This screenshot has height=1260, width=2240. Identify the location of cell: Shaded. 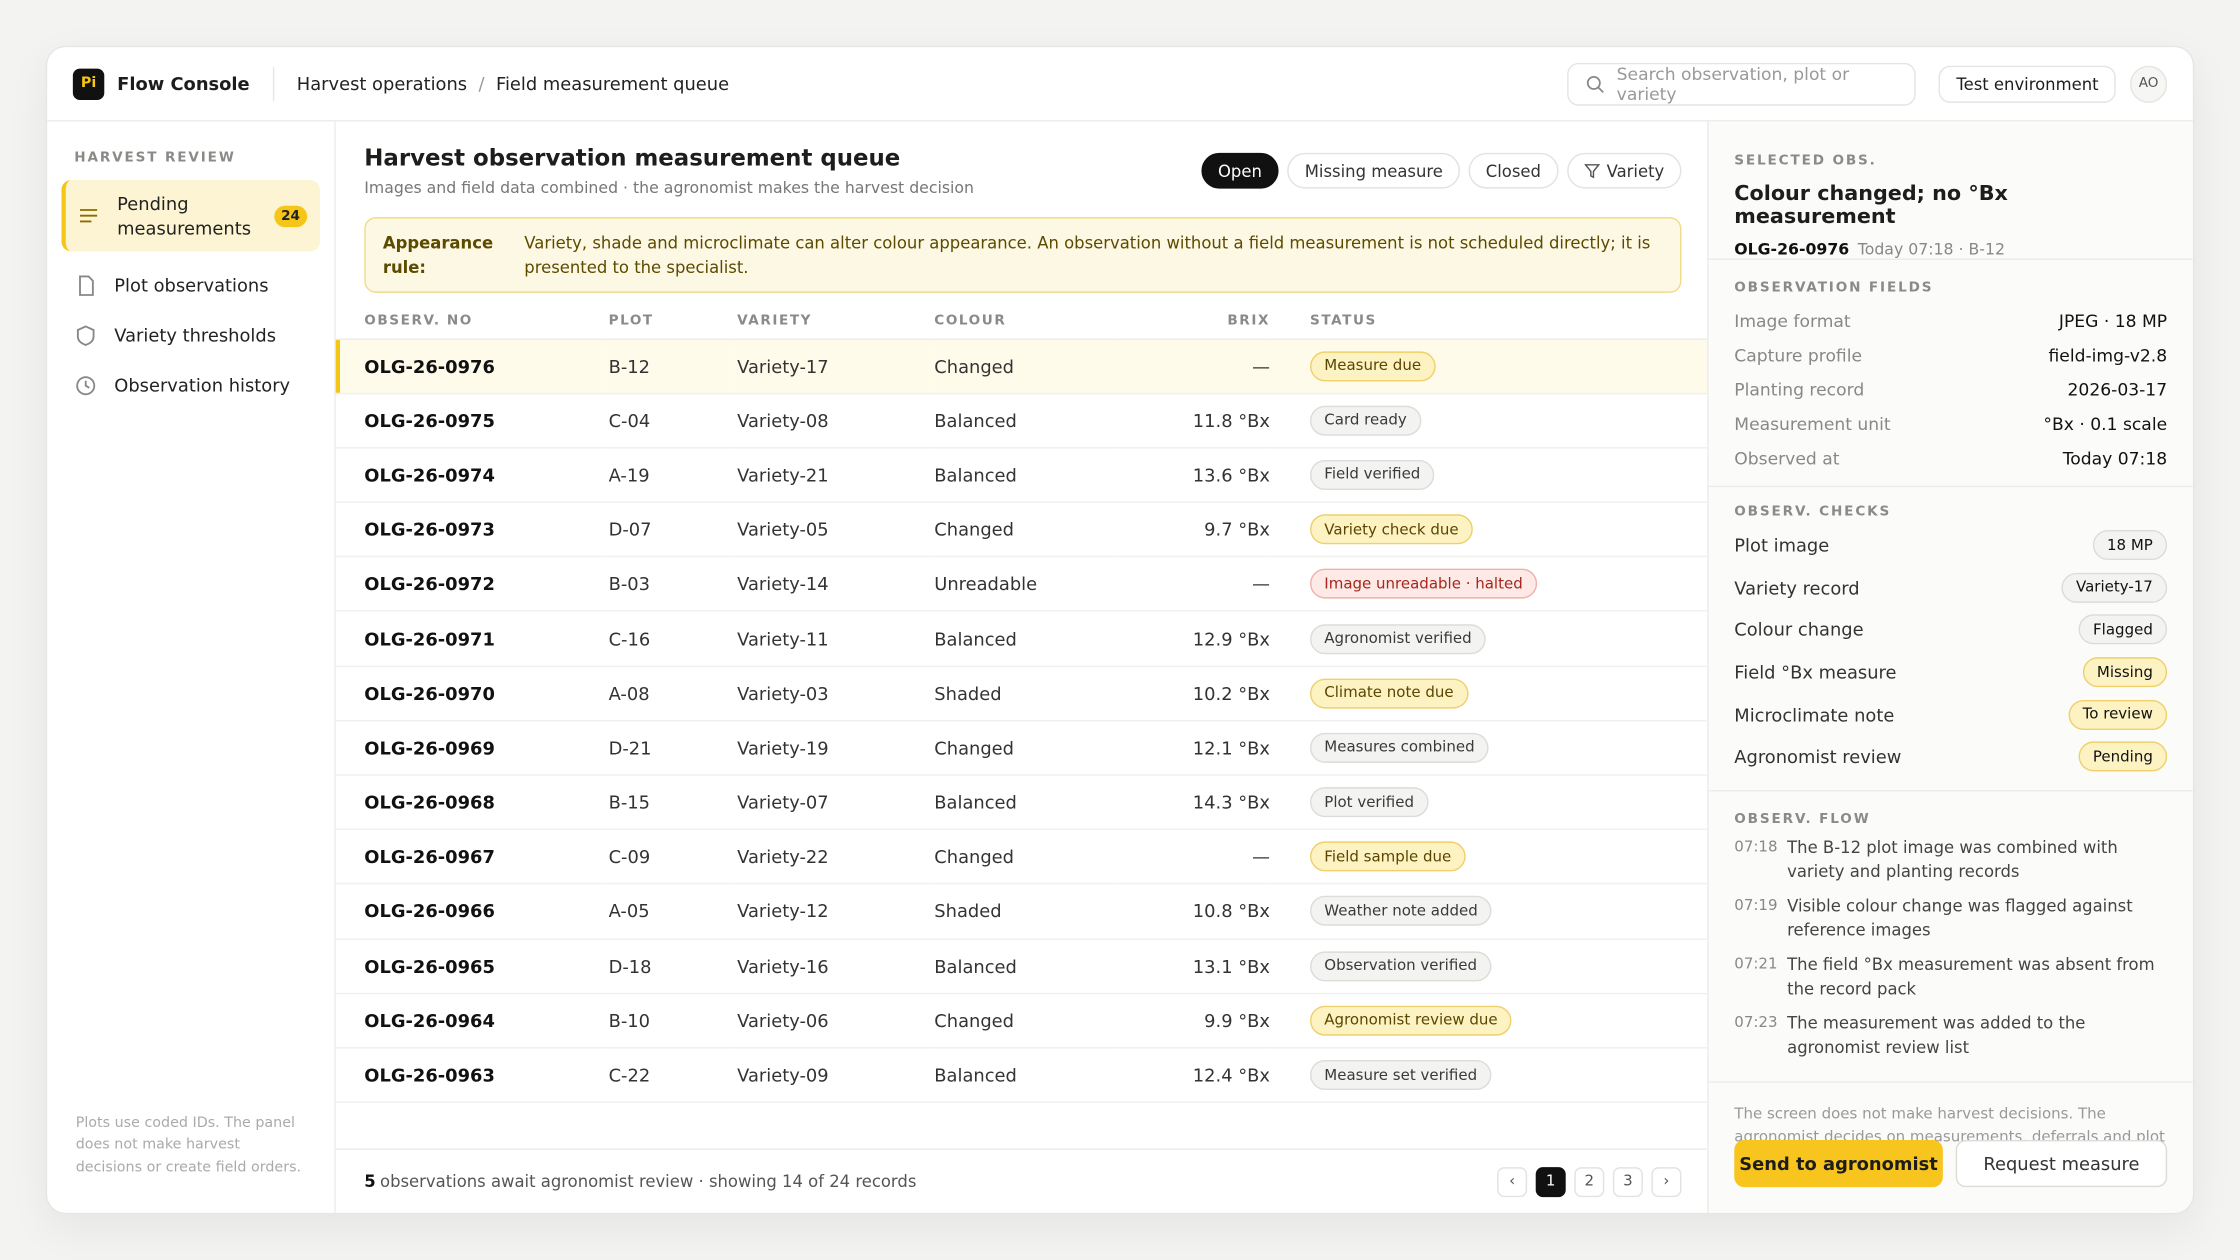
(1025, 912).